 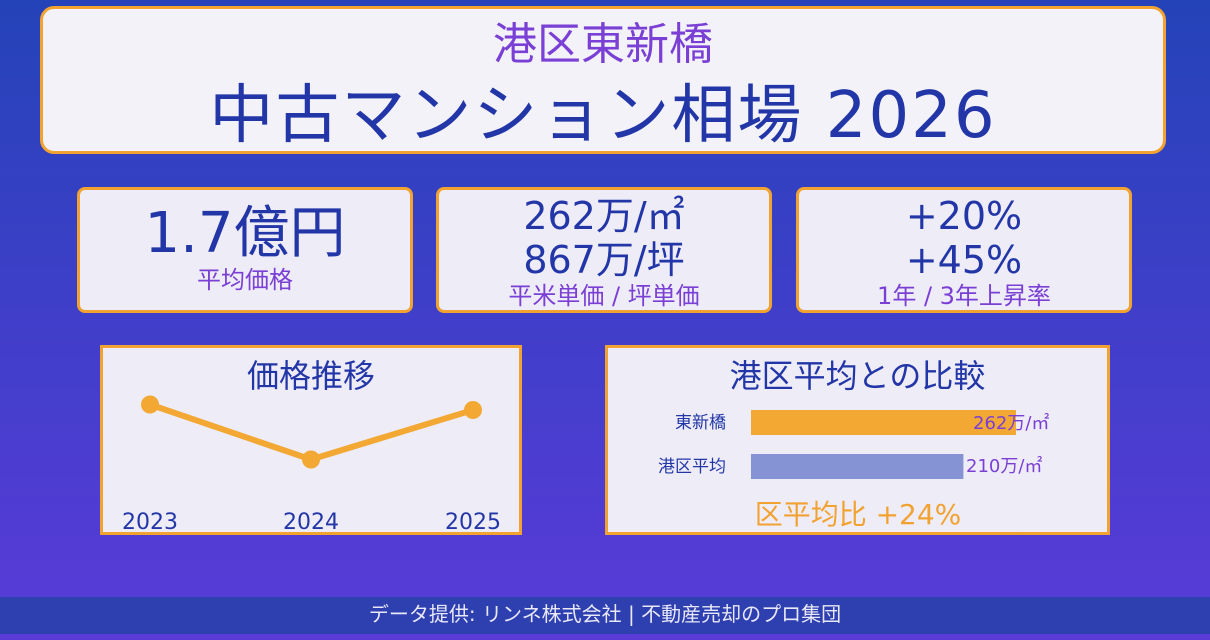 I want to click on average-price-value: 1.7億円, so click(x=245, y=233).